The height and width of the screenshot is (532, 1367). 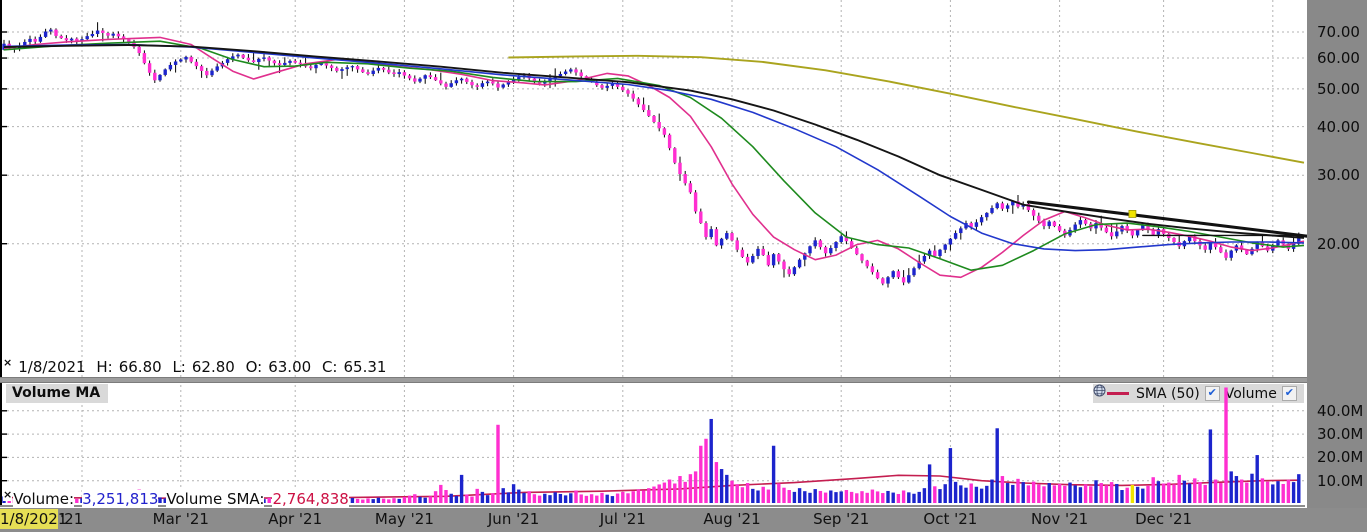 What do you see at coordinates (1340, 434) in the screenshot?
I see `volume-tick-label: 30.0M` at bounding box center [1340, 434].